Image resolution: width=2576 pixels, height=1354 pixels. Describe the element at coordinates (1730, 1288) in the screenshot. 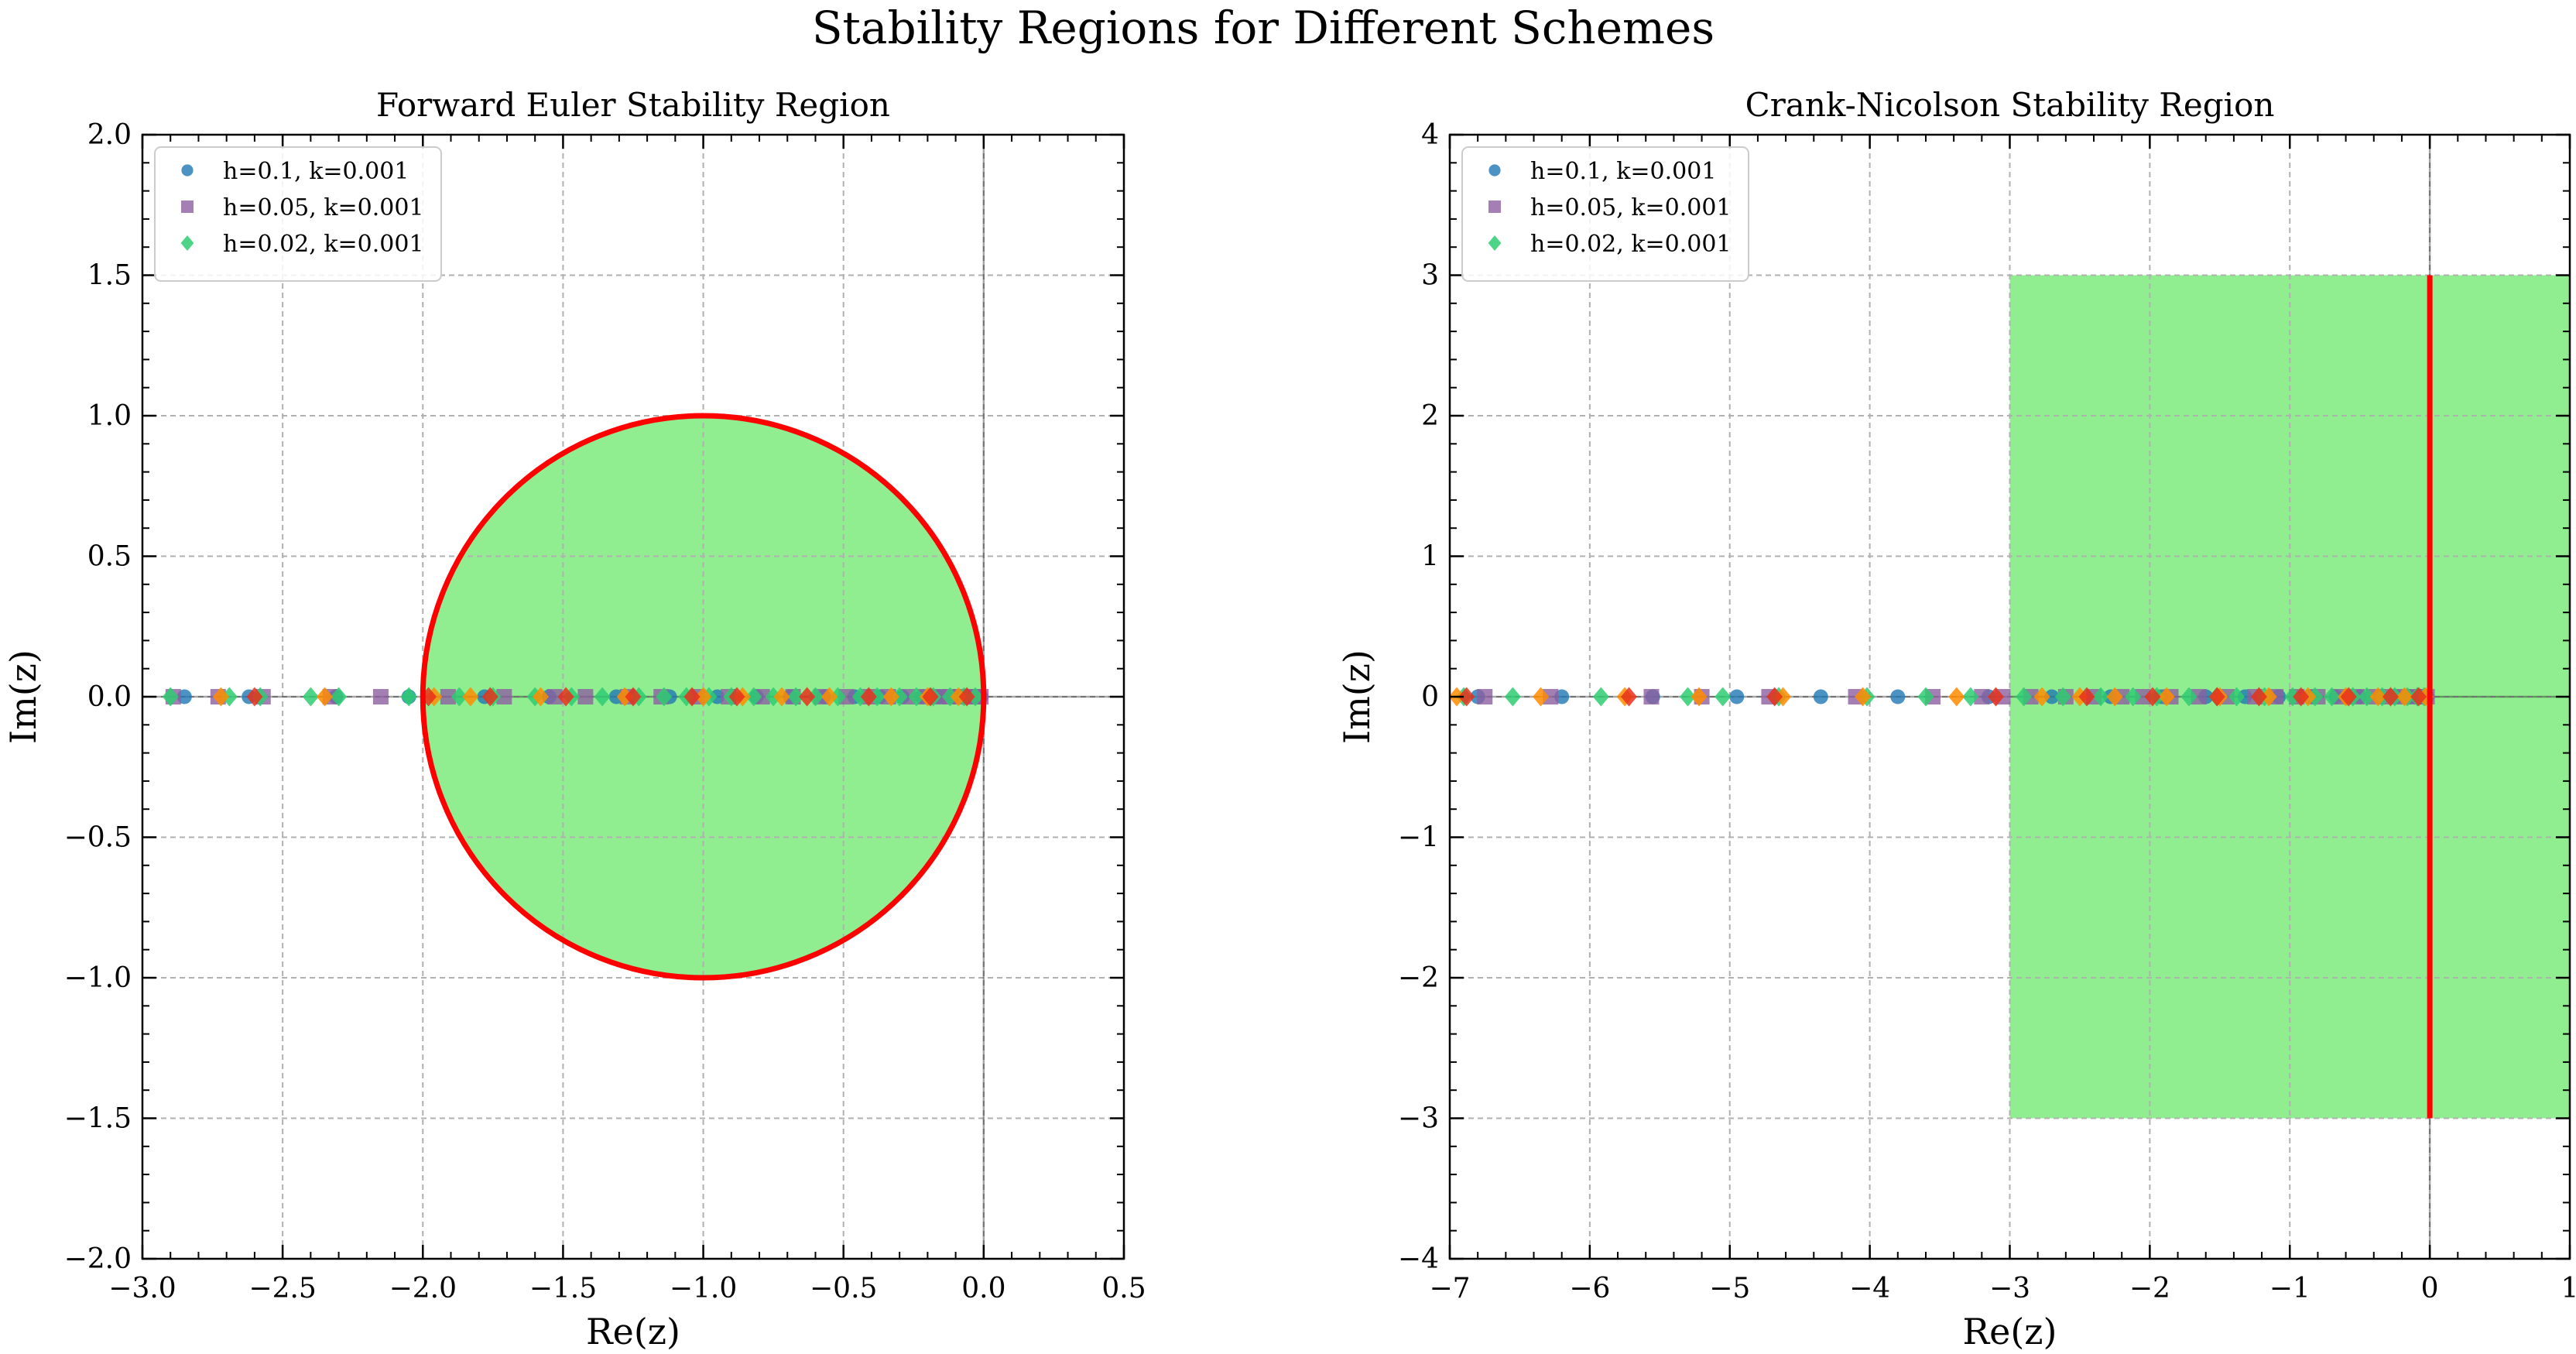

I see `x-tick-label: −5` at that location.